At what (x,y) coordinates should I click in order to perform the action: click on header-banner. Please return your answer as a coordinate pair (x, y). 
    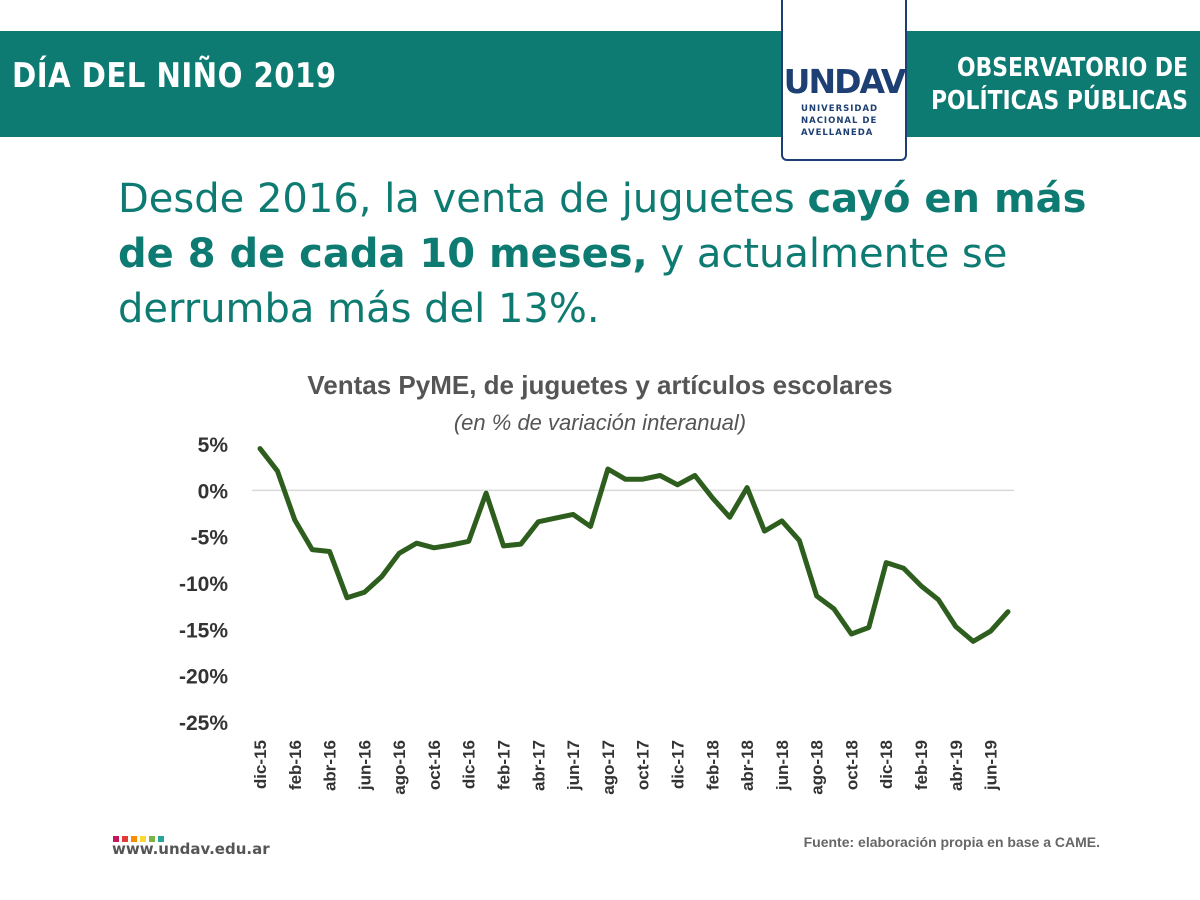
    Looking at the image, I should click on (600, 84).